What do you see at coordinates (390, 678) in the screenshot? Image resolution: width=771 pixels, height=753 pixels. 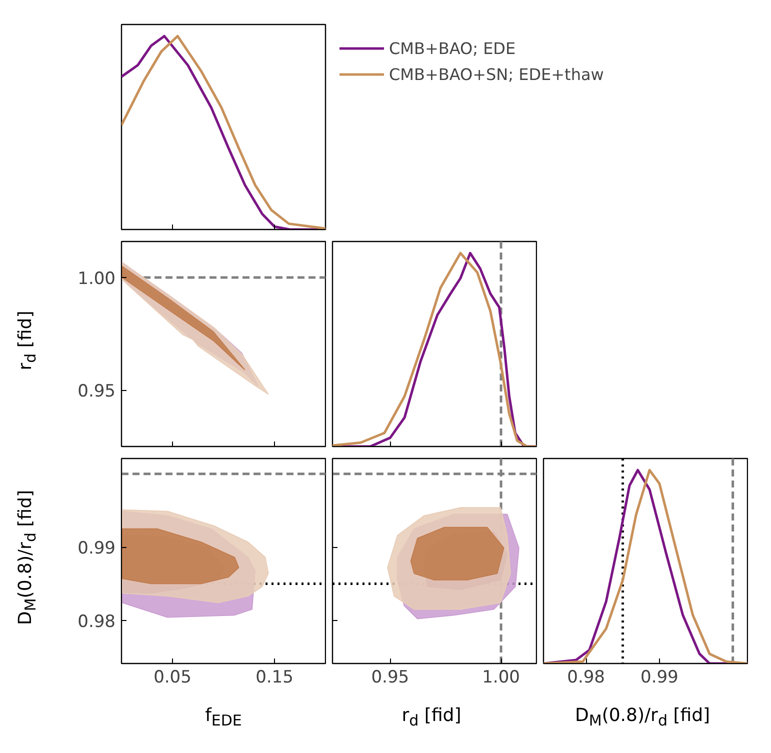 I see `x-tick-label: 0.95` at bounding box center [390, 678].